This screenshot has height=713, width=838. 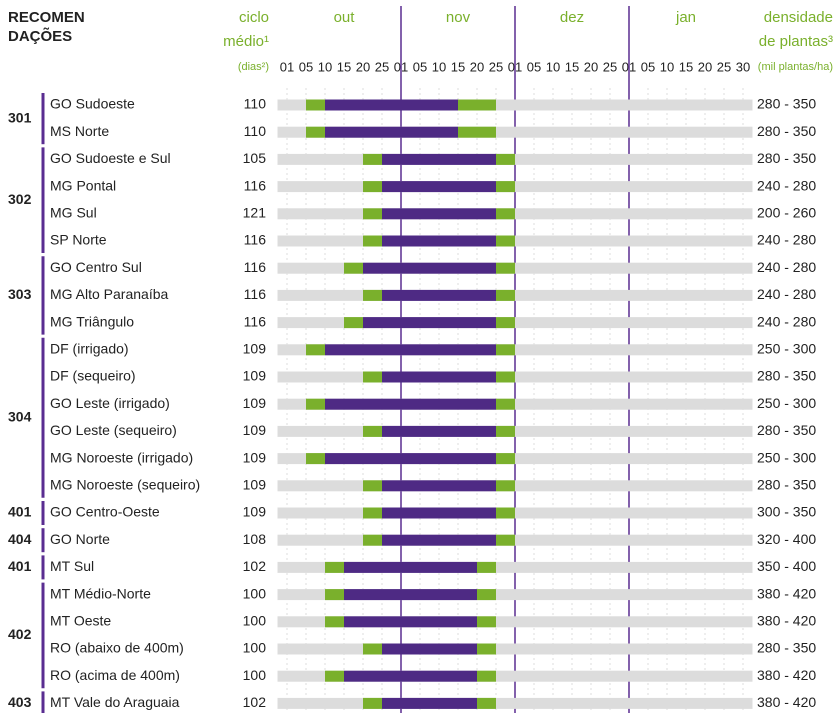 I want to click on month-label: dez, so click(x=572, y=17).